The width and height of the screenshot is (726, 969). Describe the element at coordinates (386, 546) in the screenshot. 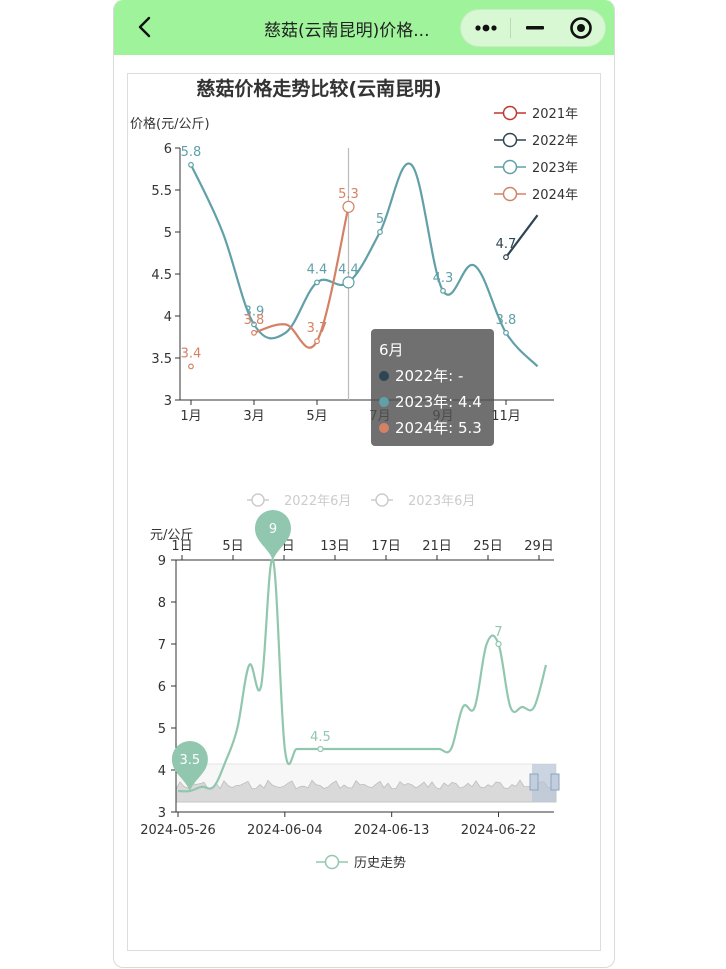

I see `x-top-tick-label: 17日` at that location.